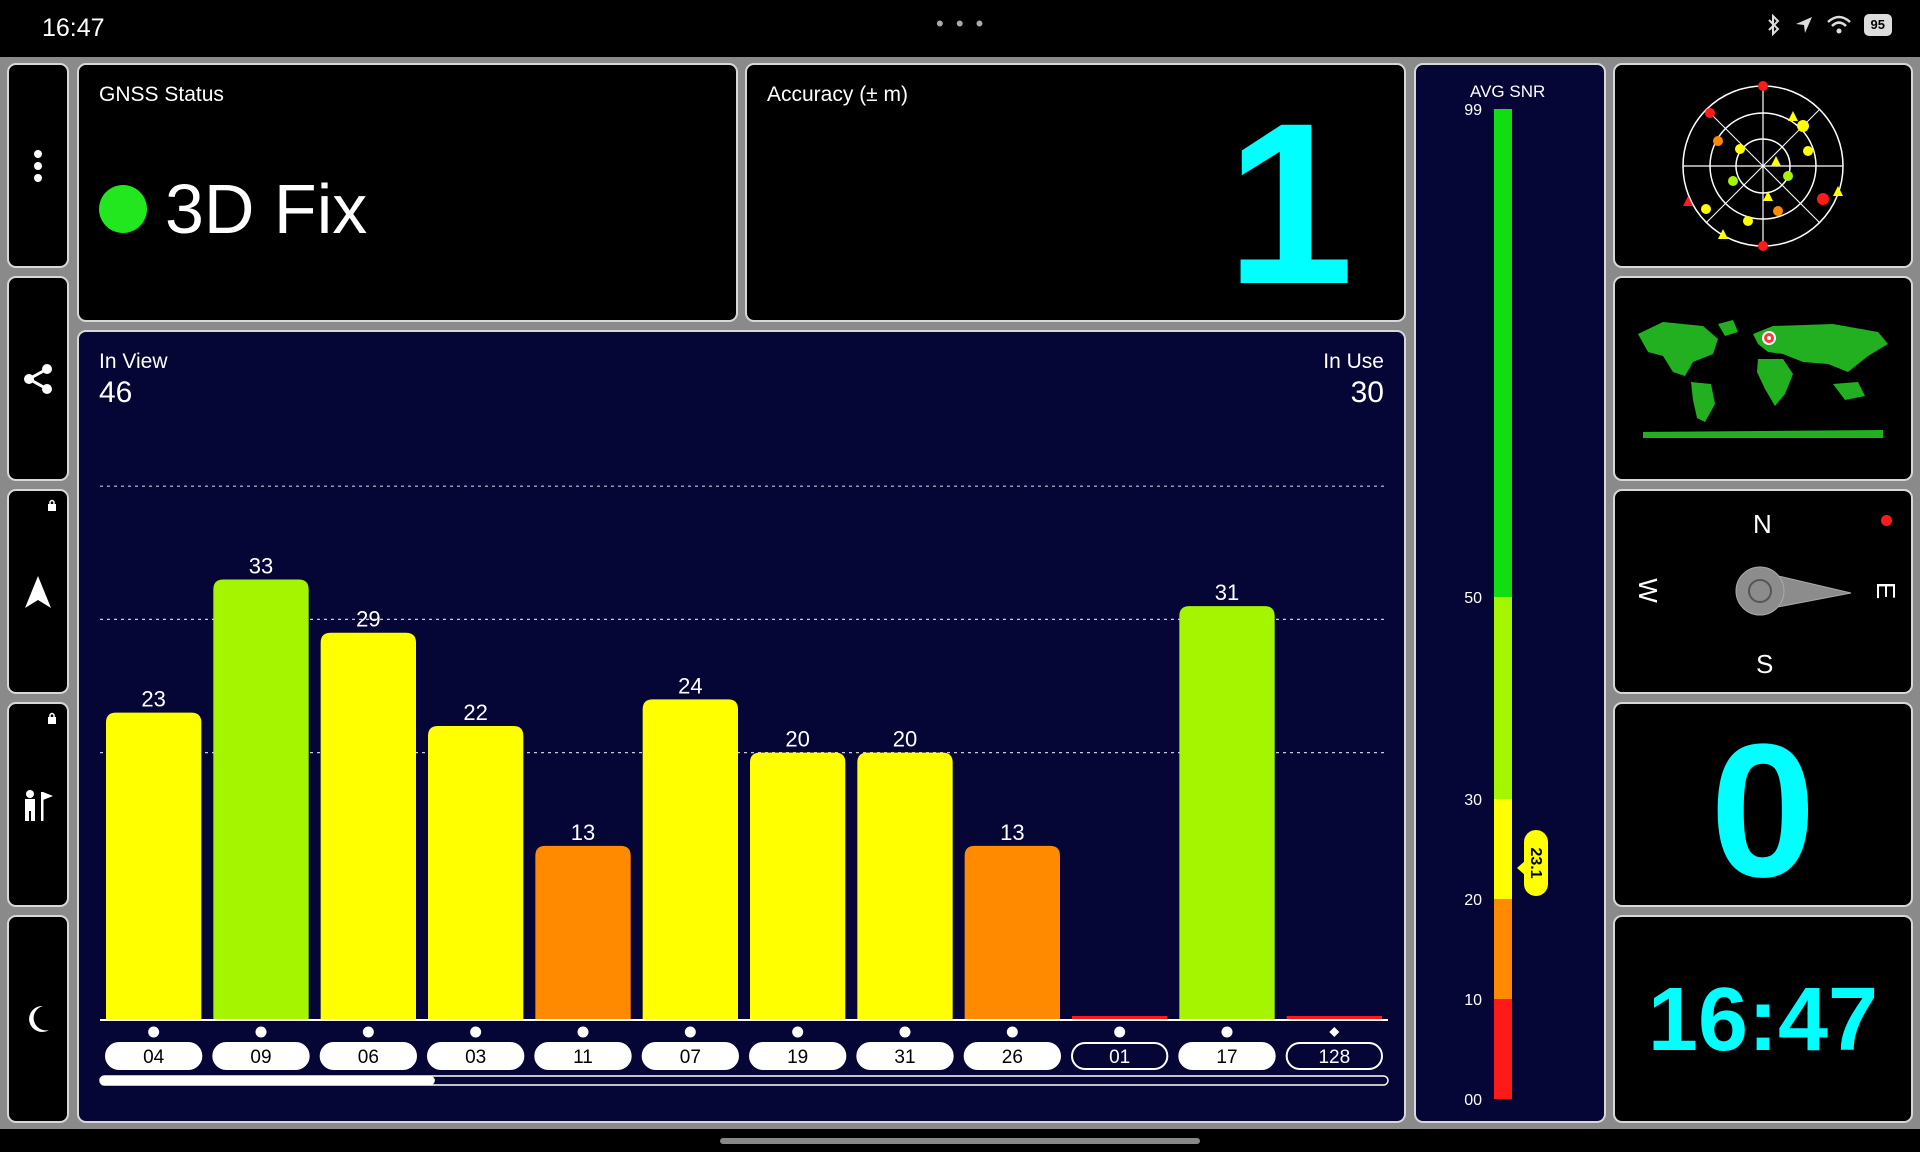 This screenshot has height=1152, width=1920. I want to click on prn-label: 26, so click(1012, 1057).